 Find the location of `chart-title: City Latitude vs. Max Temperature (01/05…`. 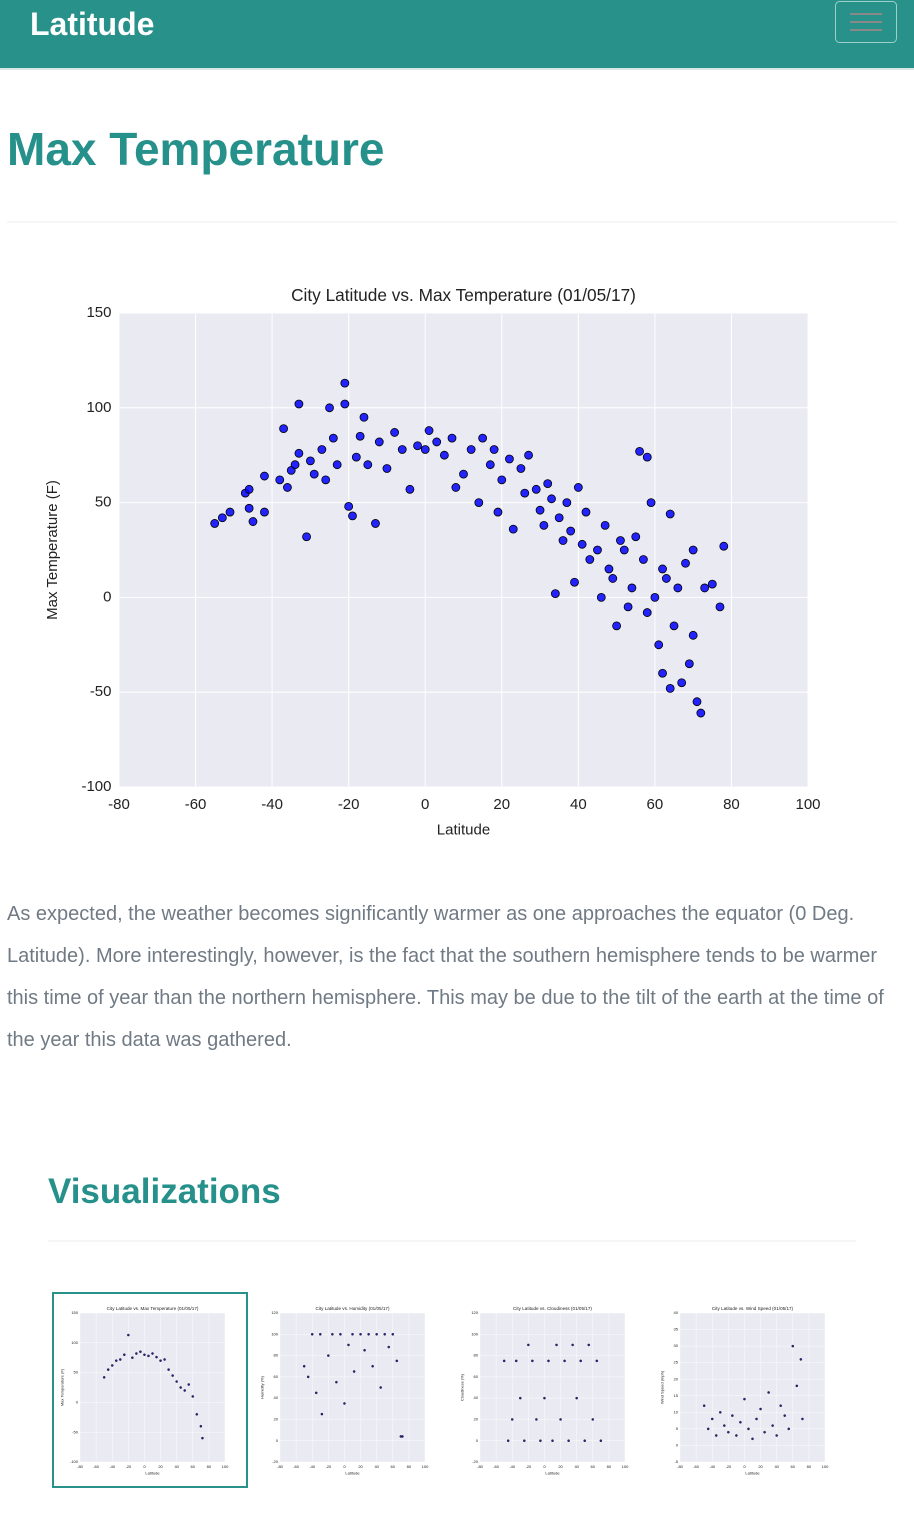

chart-title: City Latitude vs. Max Temperature (01/05… is located at coordinates (153, 1308).